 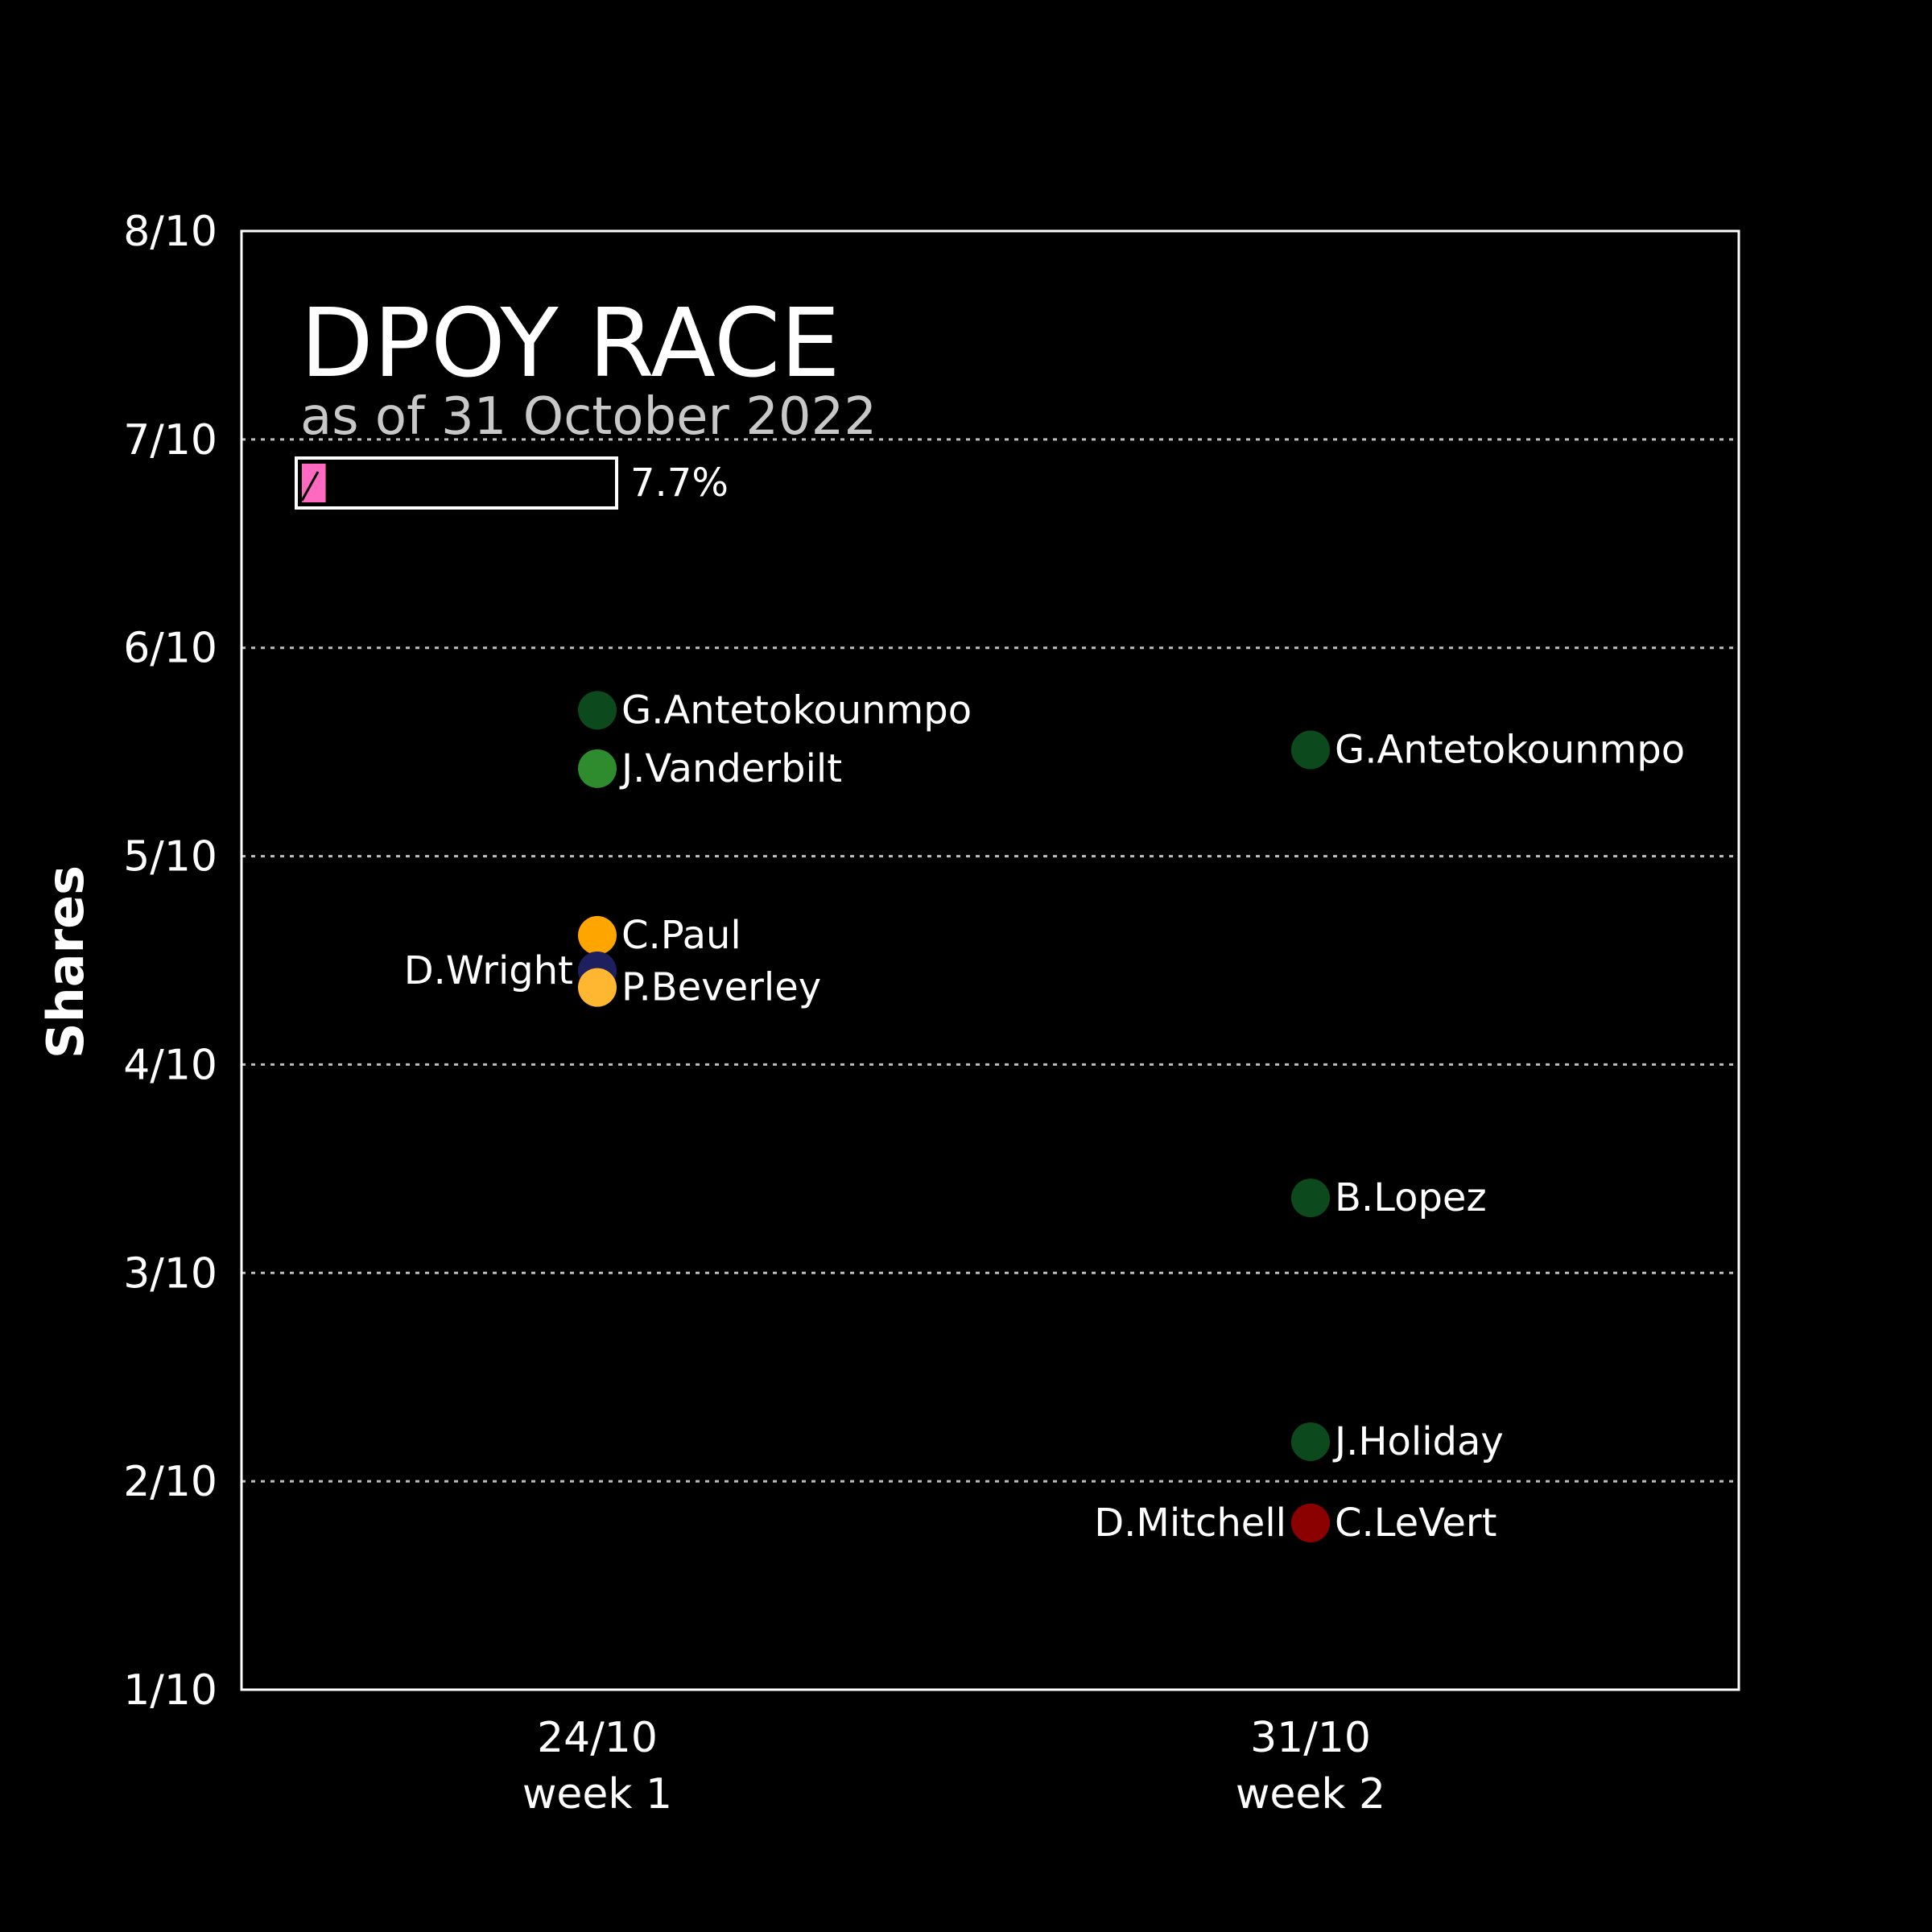 I want to click on x-tick-date: 24/10, so click(x=597, y=1738).